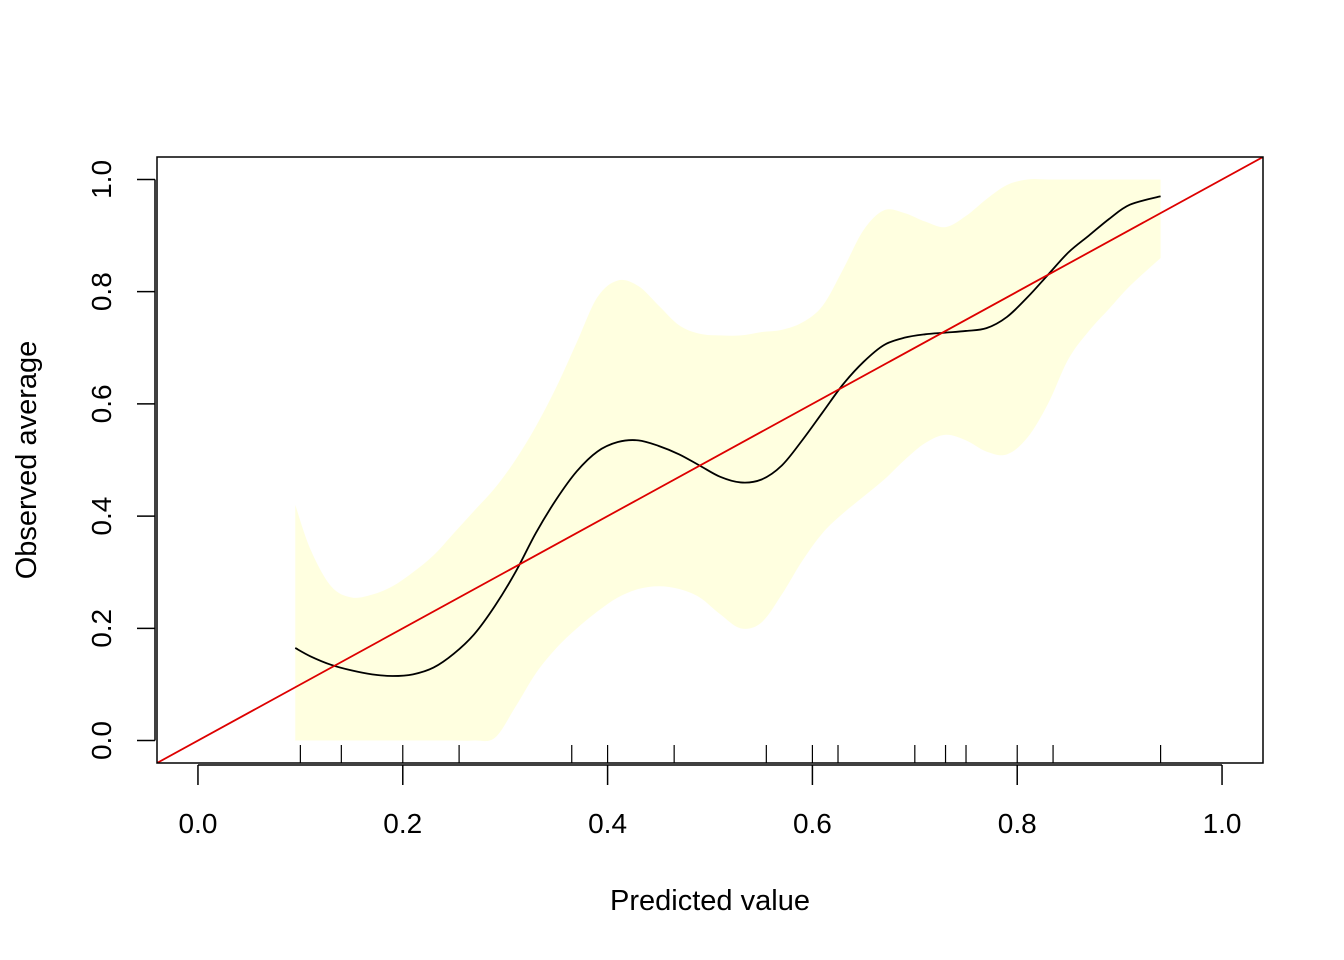 Image resolution: width=1344 pixels, height=960 pixels. I want to click on rug-ticks, so click(730, 754).